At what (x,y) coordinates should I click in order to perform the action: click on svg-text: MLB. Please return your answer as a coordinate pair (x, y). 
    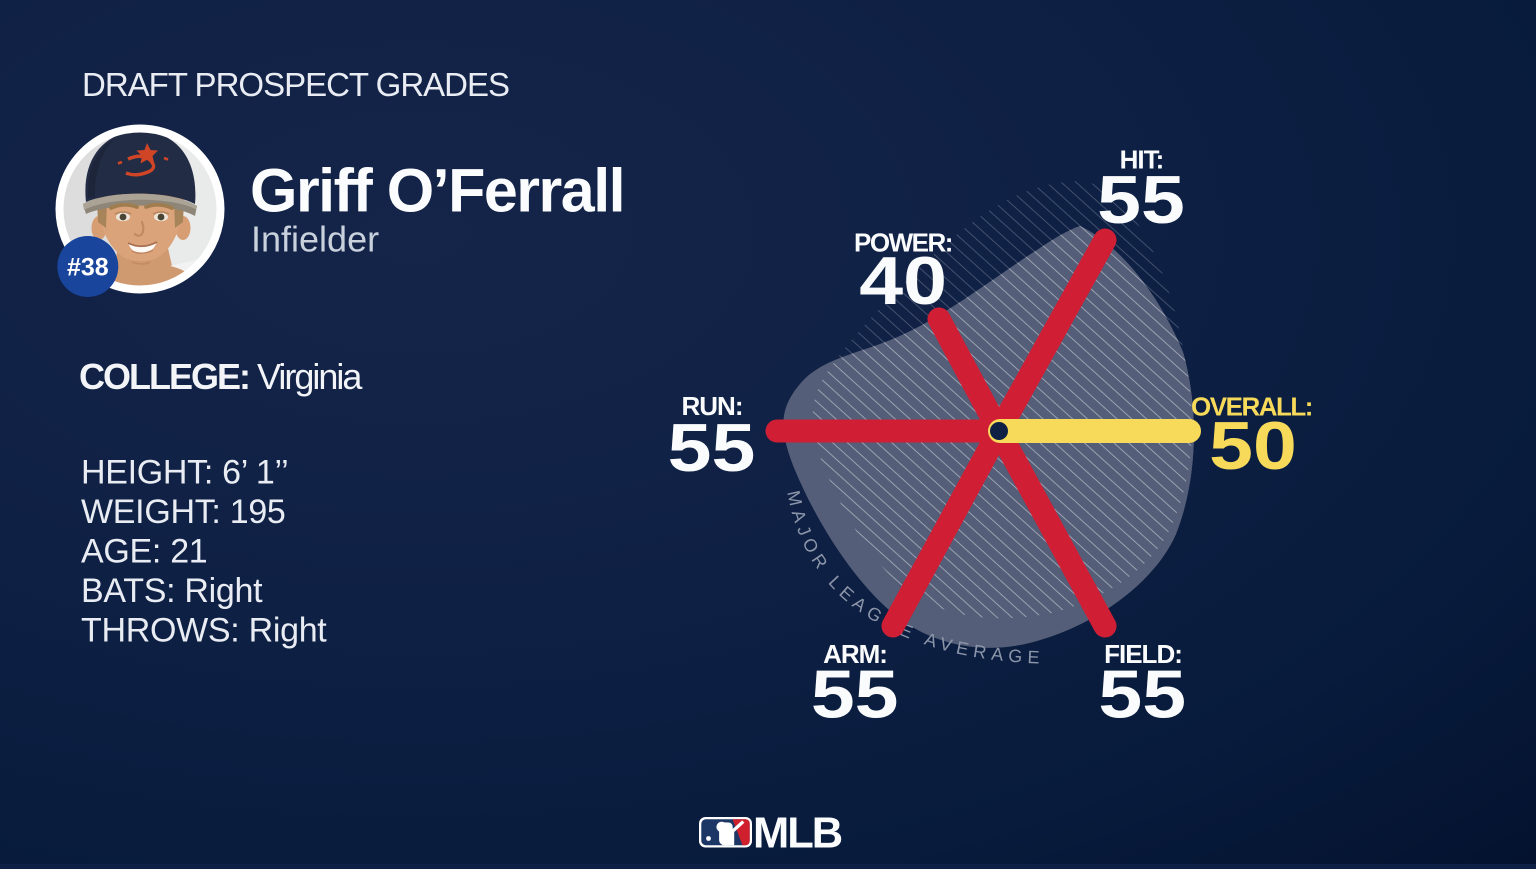
    Looking at the image, I should click on (797, 833).